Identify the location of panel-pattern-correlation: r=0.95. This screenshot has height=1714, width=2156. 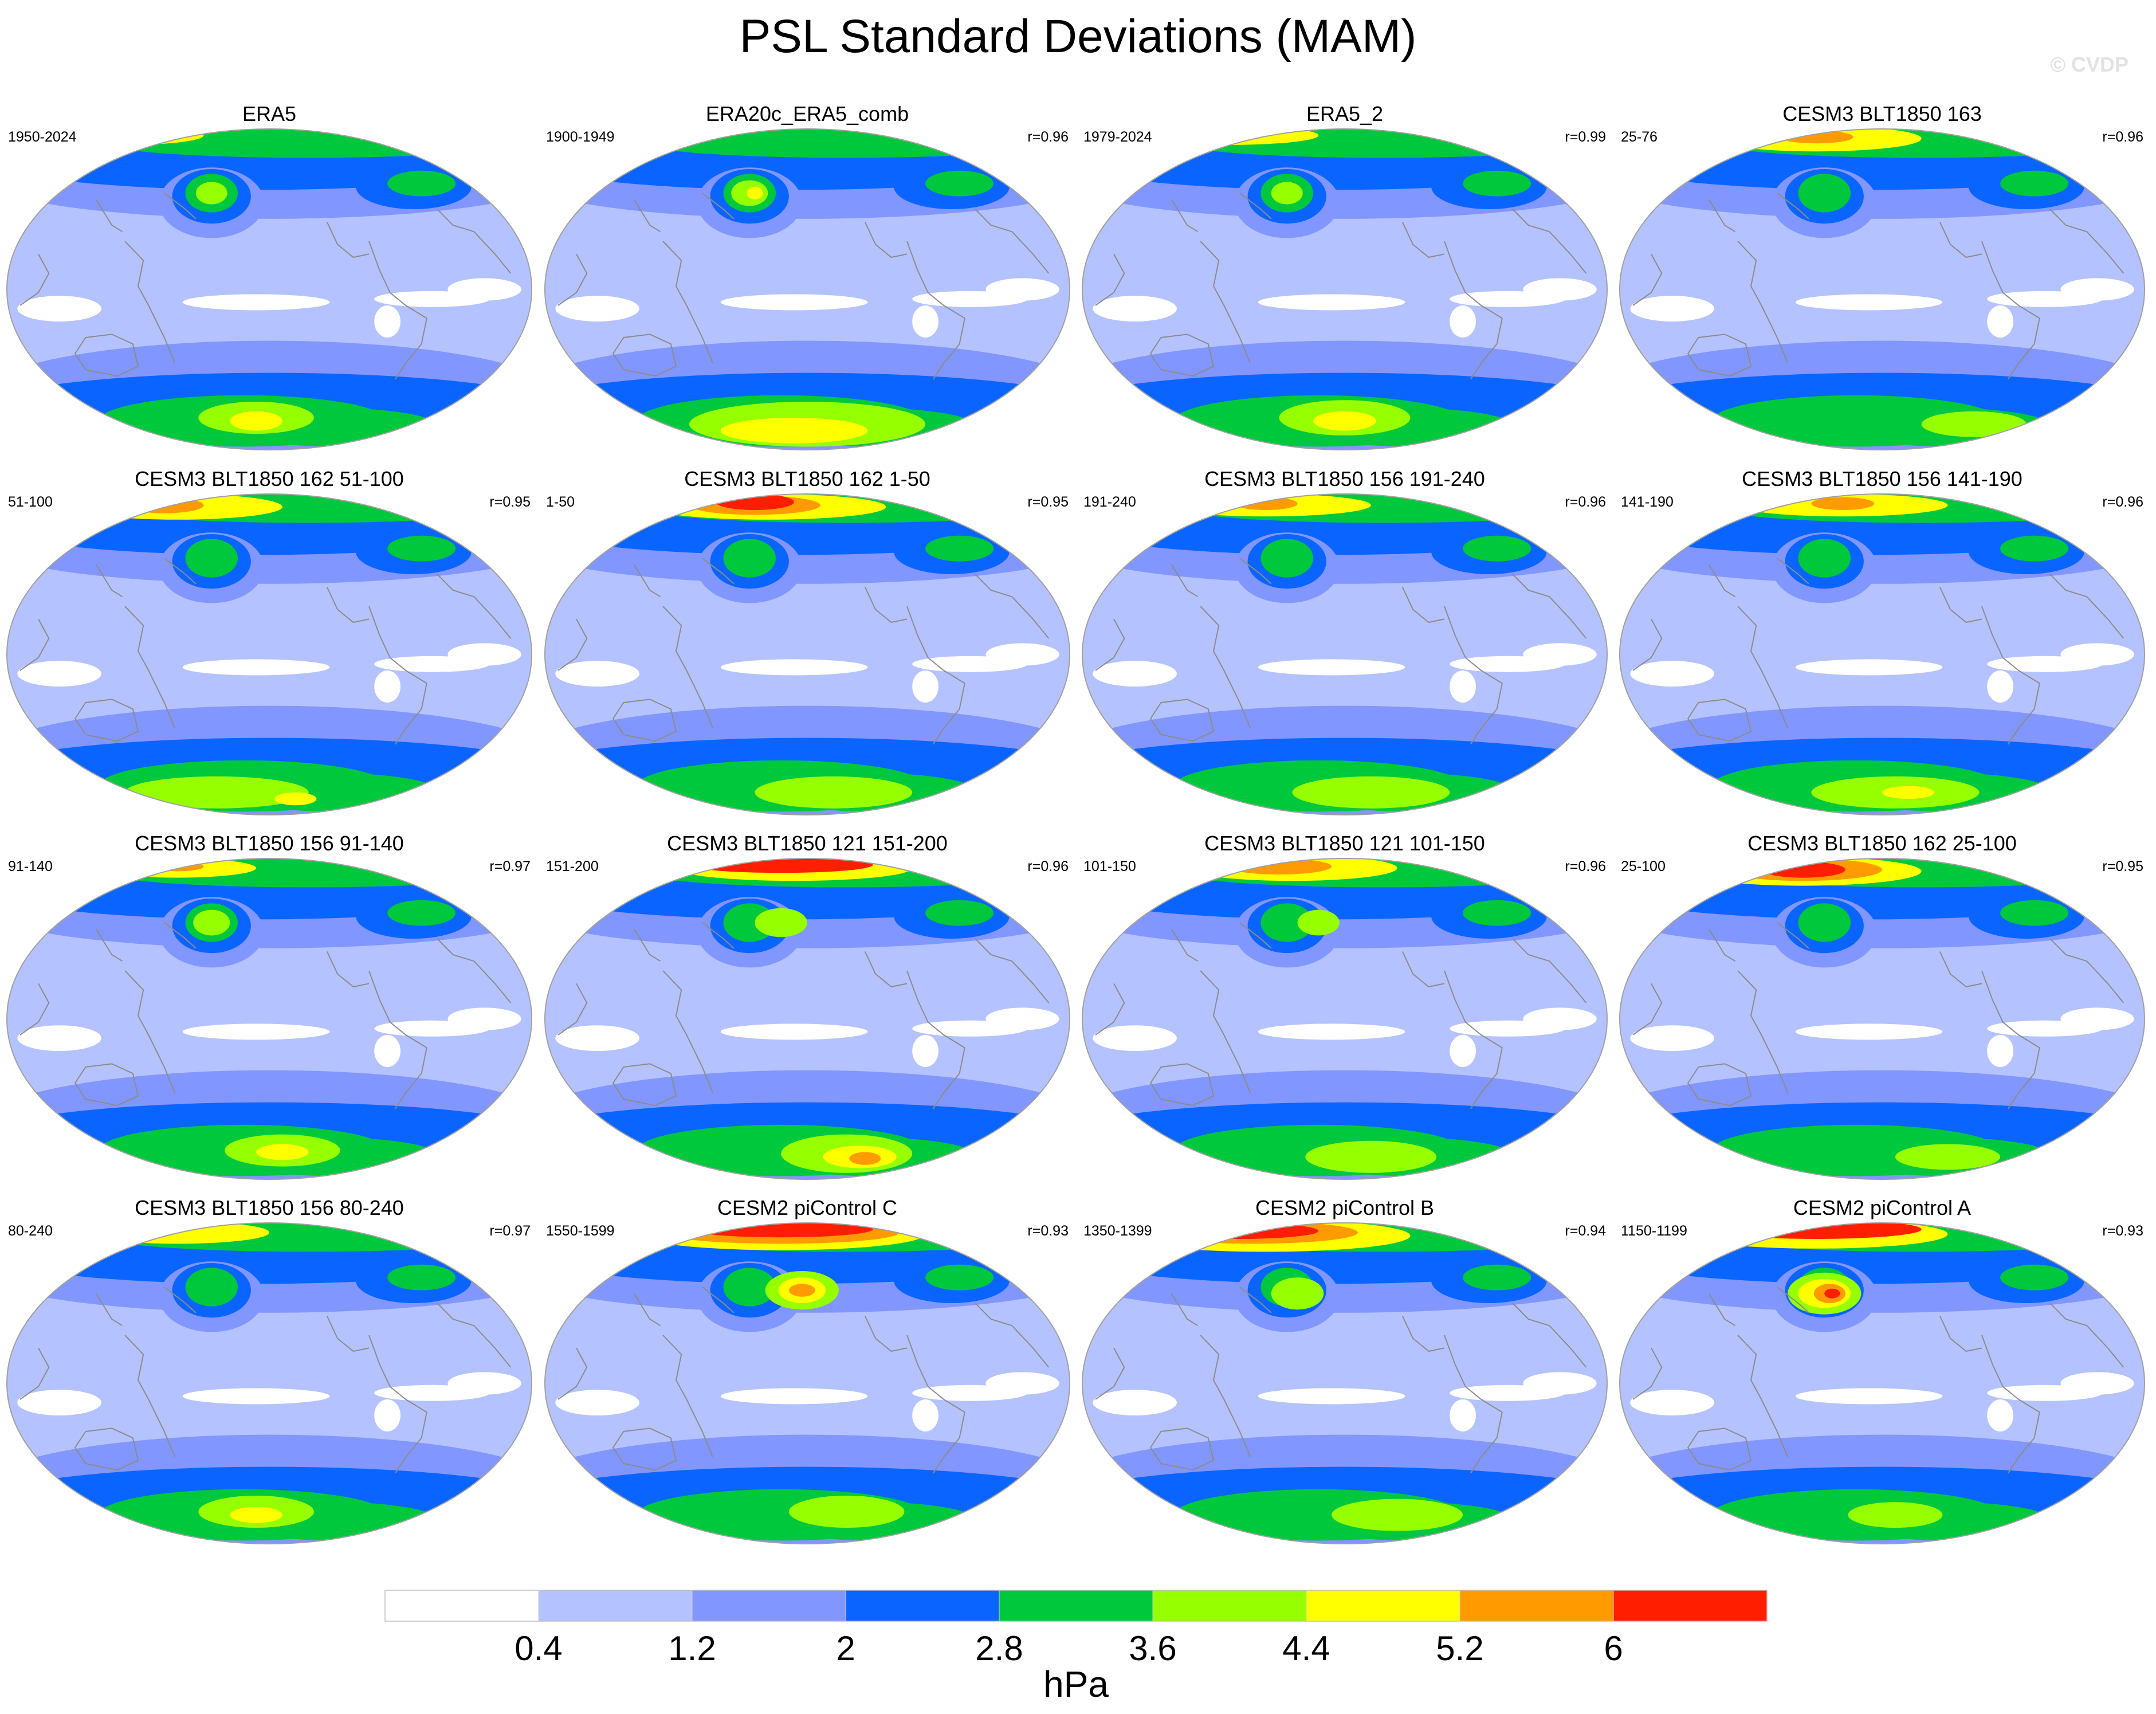
(510, 502).